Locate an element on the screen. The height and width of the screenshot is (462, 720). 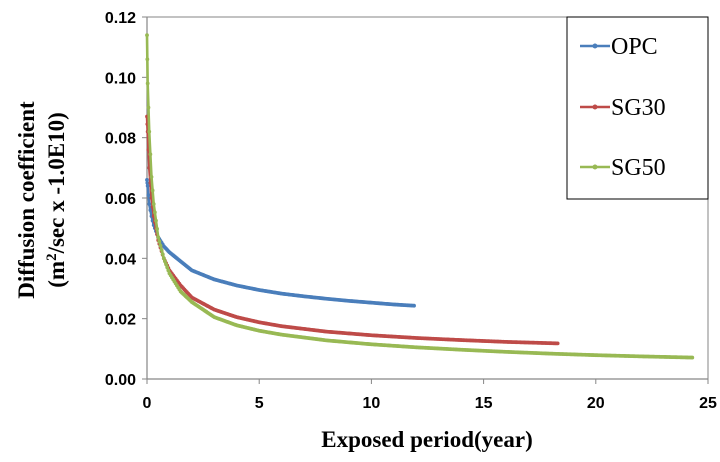
legend: OPC SG30 SG50 is located at coordinates (637, 108).